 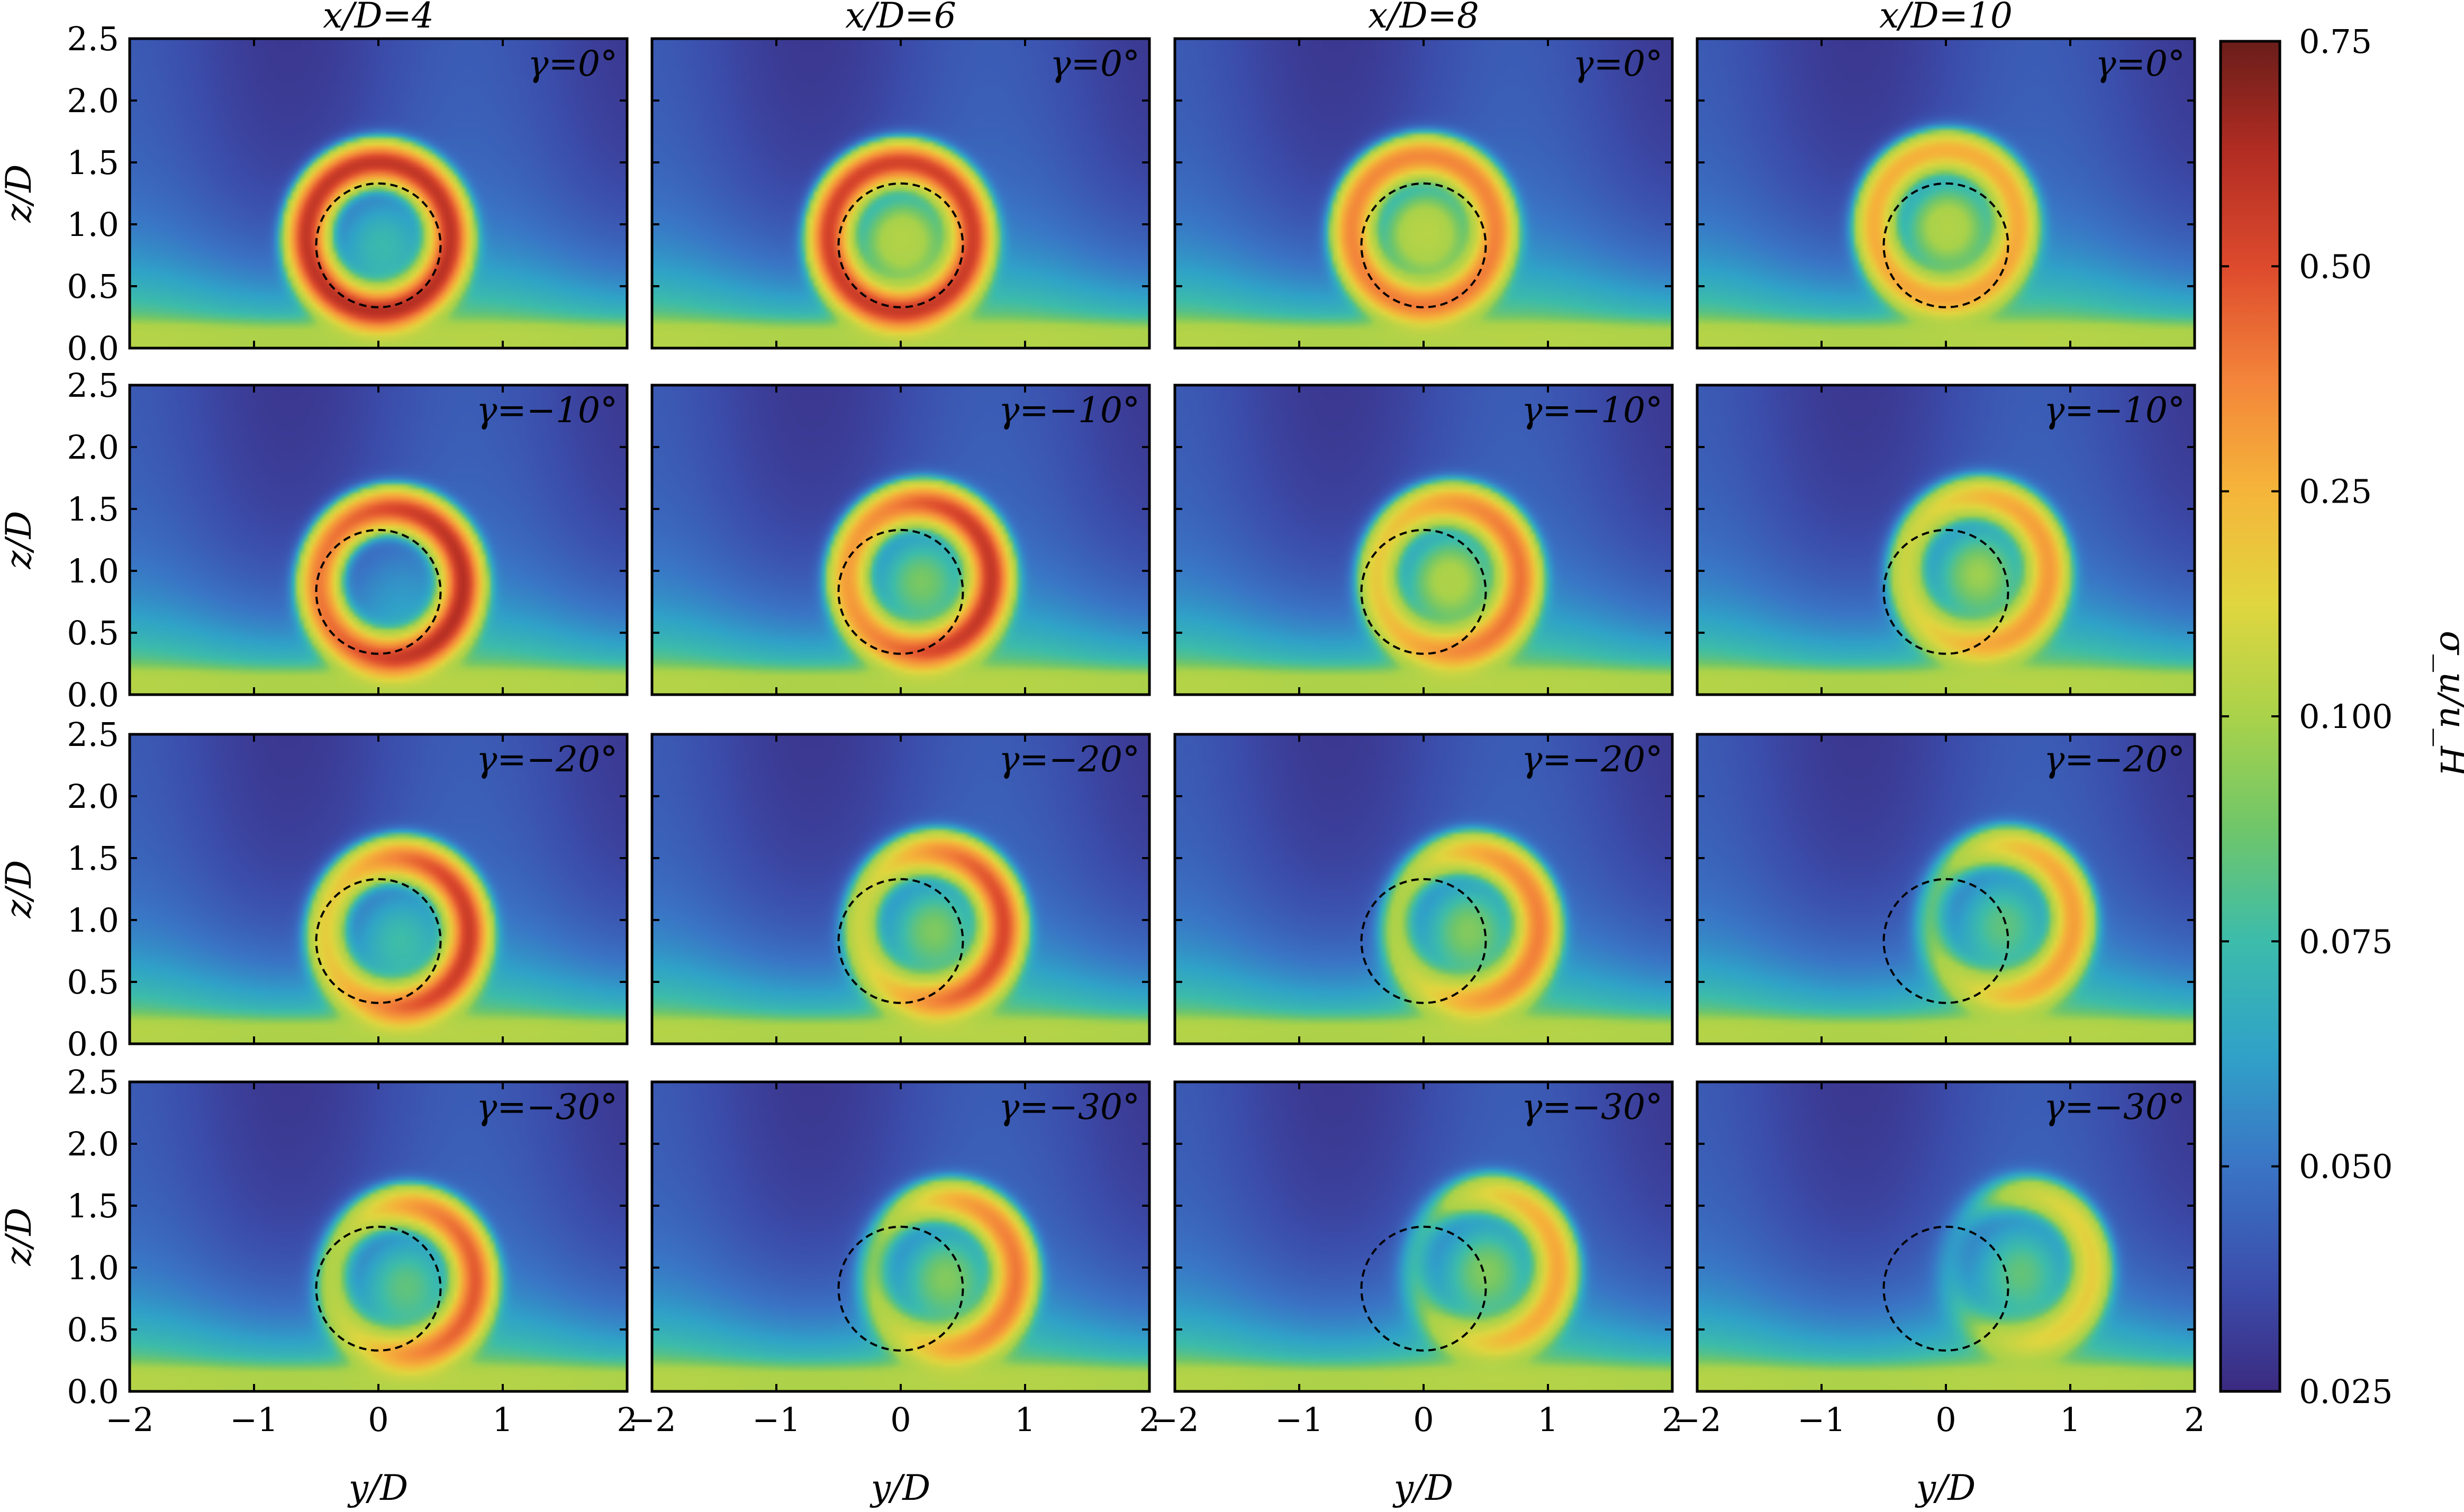 I want to click on panel-r1-c1: γ=−10°, so click(x=900, y=540).